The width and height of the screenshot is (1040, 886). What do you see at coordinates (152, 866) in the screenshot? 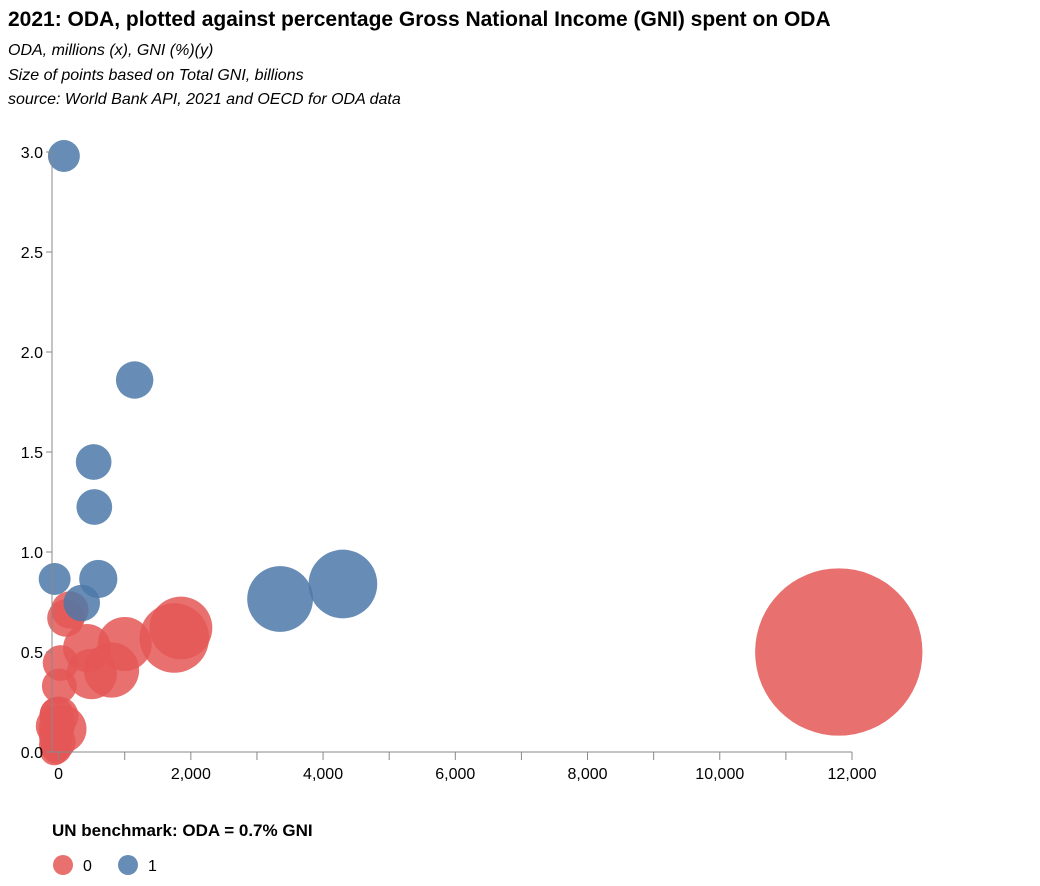
I see `legend-label-1: 1` at bounding box center [152, 866].